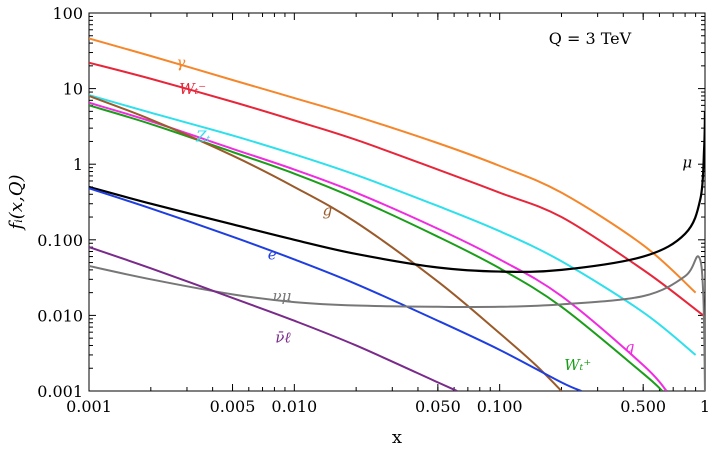  Describe the element at coordinates (438, 406) in the screenshot. I see `x-tick-label: 0.050` at that location.